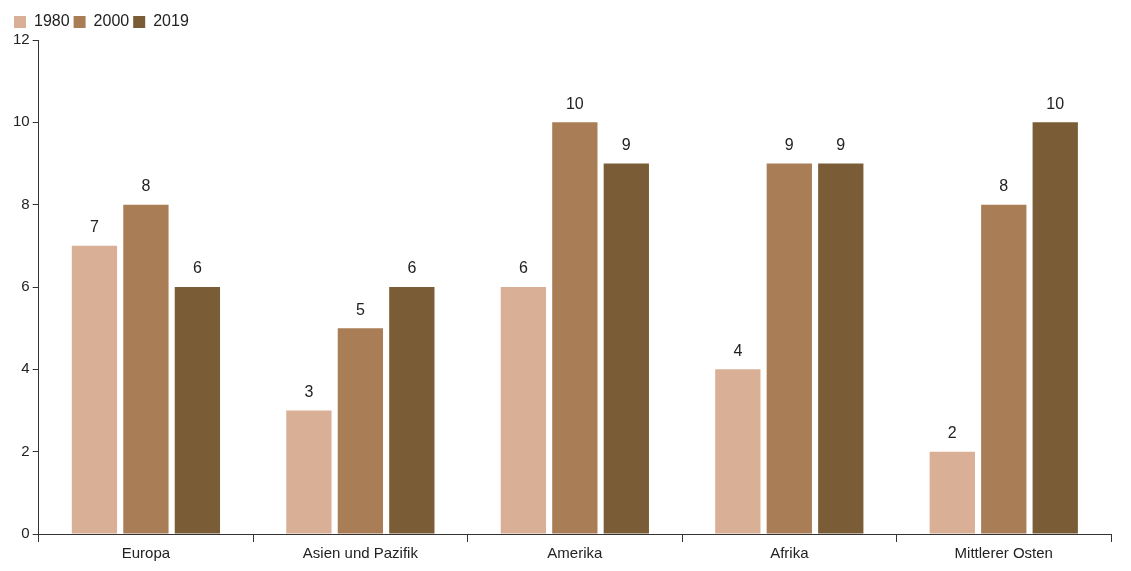  Describe the element at coordinates (952, 433) in the screenshot. I see `data-label: 2` at that location.